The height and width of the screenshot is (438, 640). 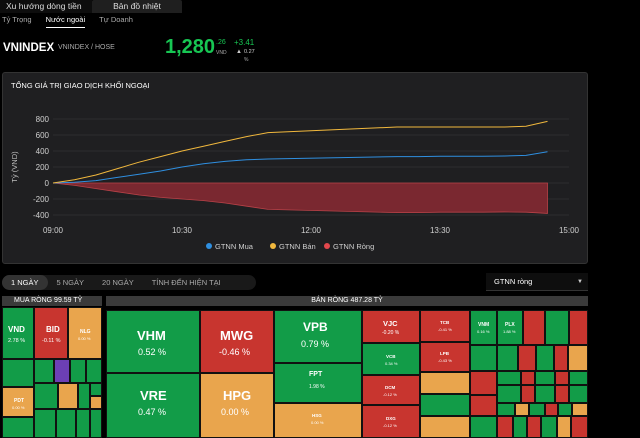 What do you see at coordinates (46, 6) in the screenshot?
I see `tab-money-flow: Xu hướng dòng tiền` at bounding box center [46, 6].